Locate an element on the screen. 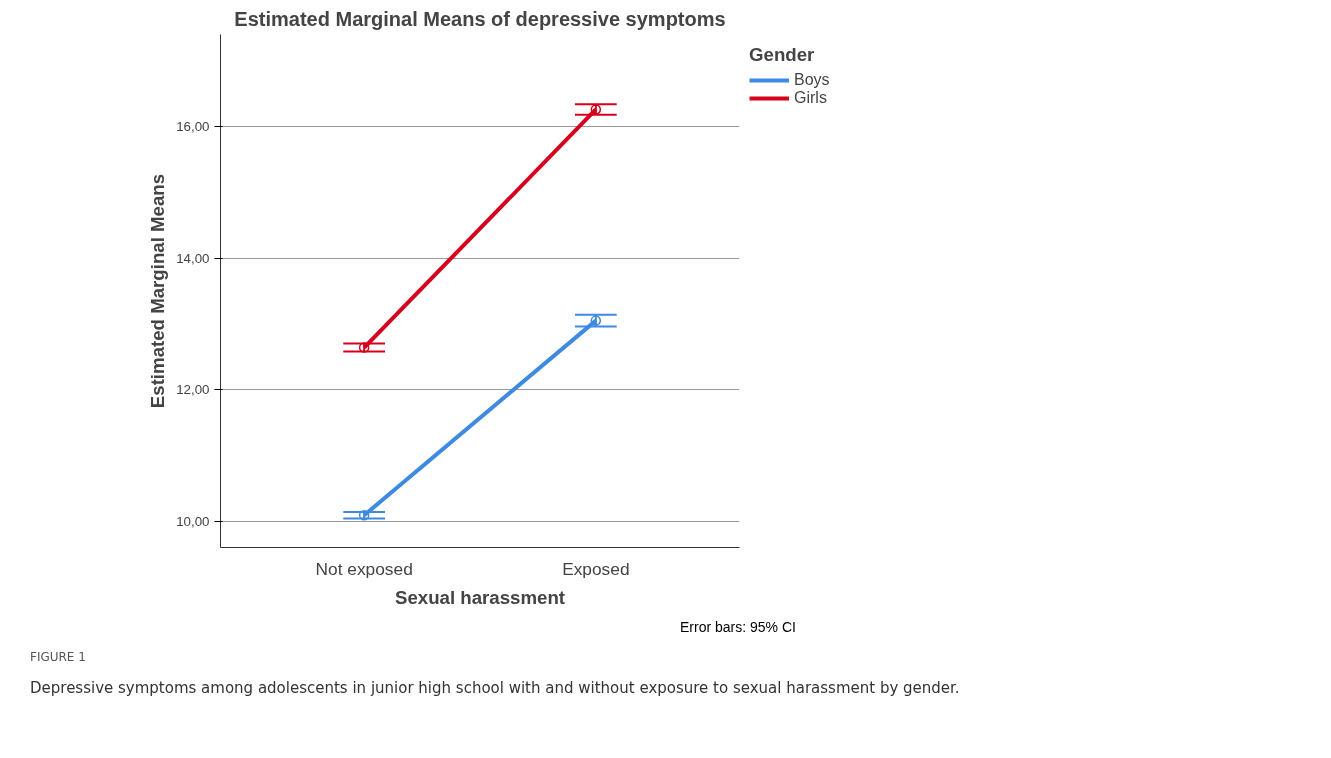 This screenshot has height=758, width=1331. caption: FIGURE 1 is located at coordinates (58, 657).